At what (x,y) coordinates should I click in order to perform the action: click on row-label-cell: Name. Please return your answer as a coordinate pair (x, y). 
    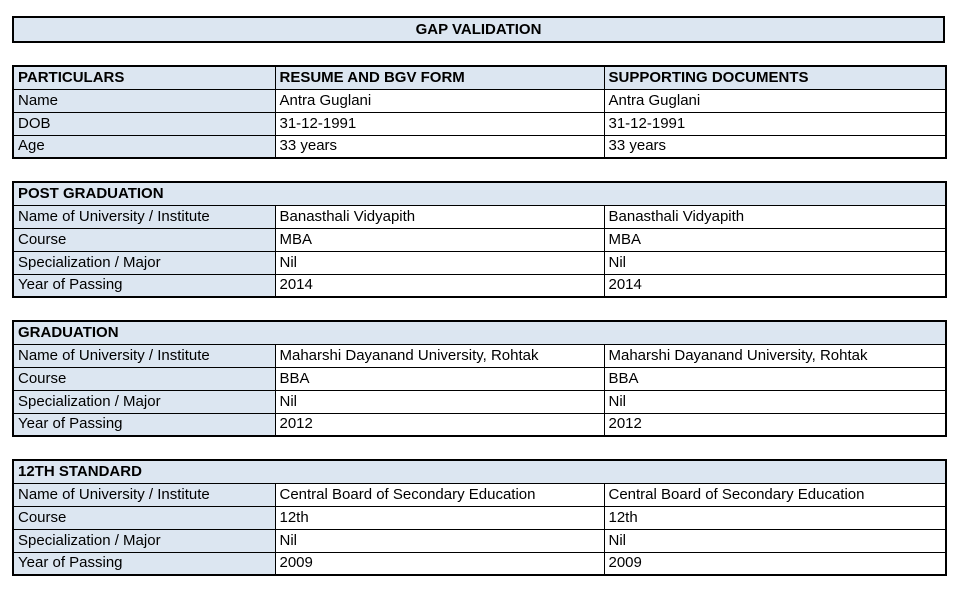
    Looking at the image, I should click on (144, 100).